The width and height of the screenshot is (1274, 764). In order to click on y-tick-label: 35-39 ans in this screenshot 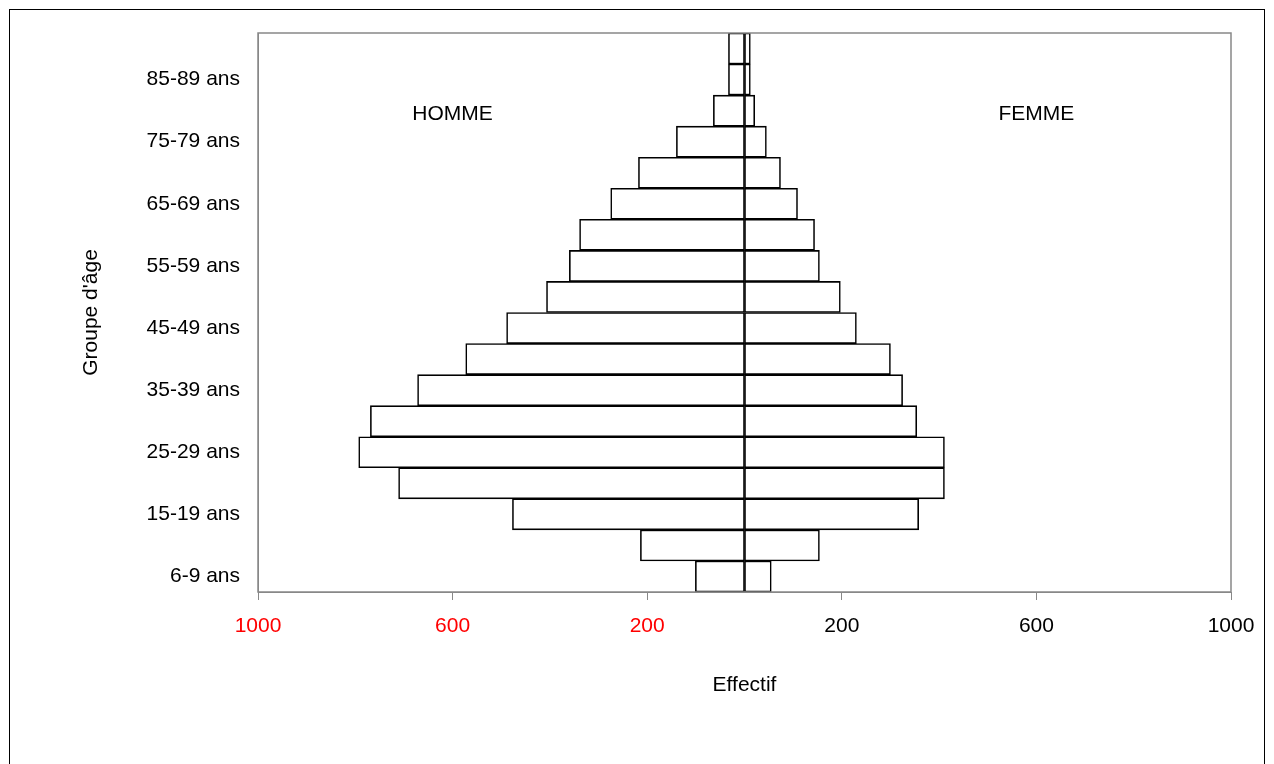, I will do `click(193, 388)`.